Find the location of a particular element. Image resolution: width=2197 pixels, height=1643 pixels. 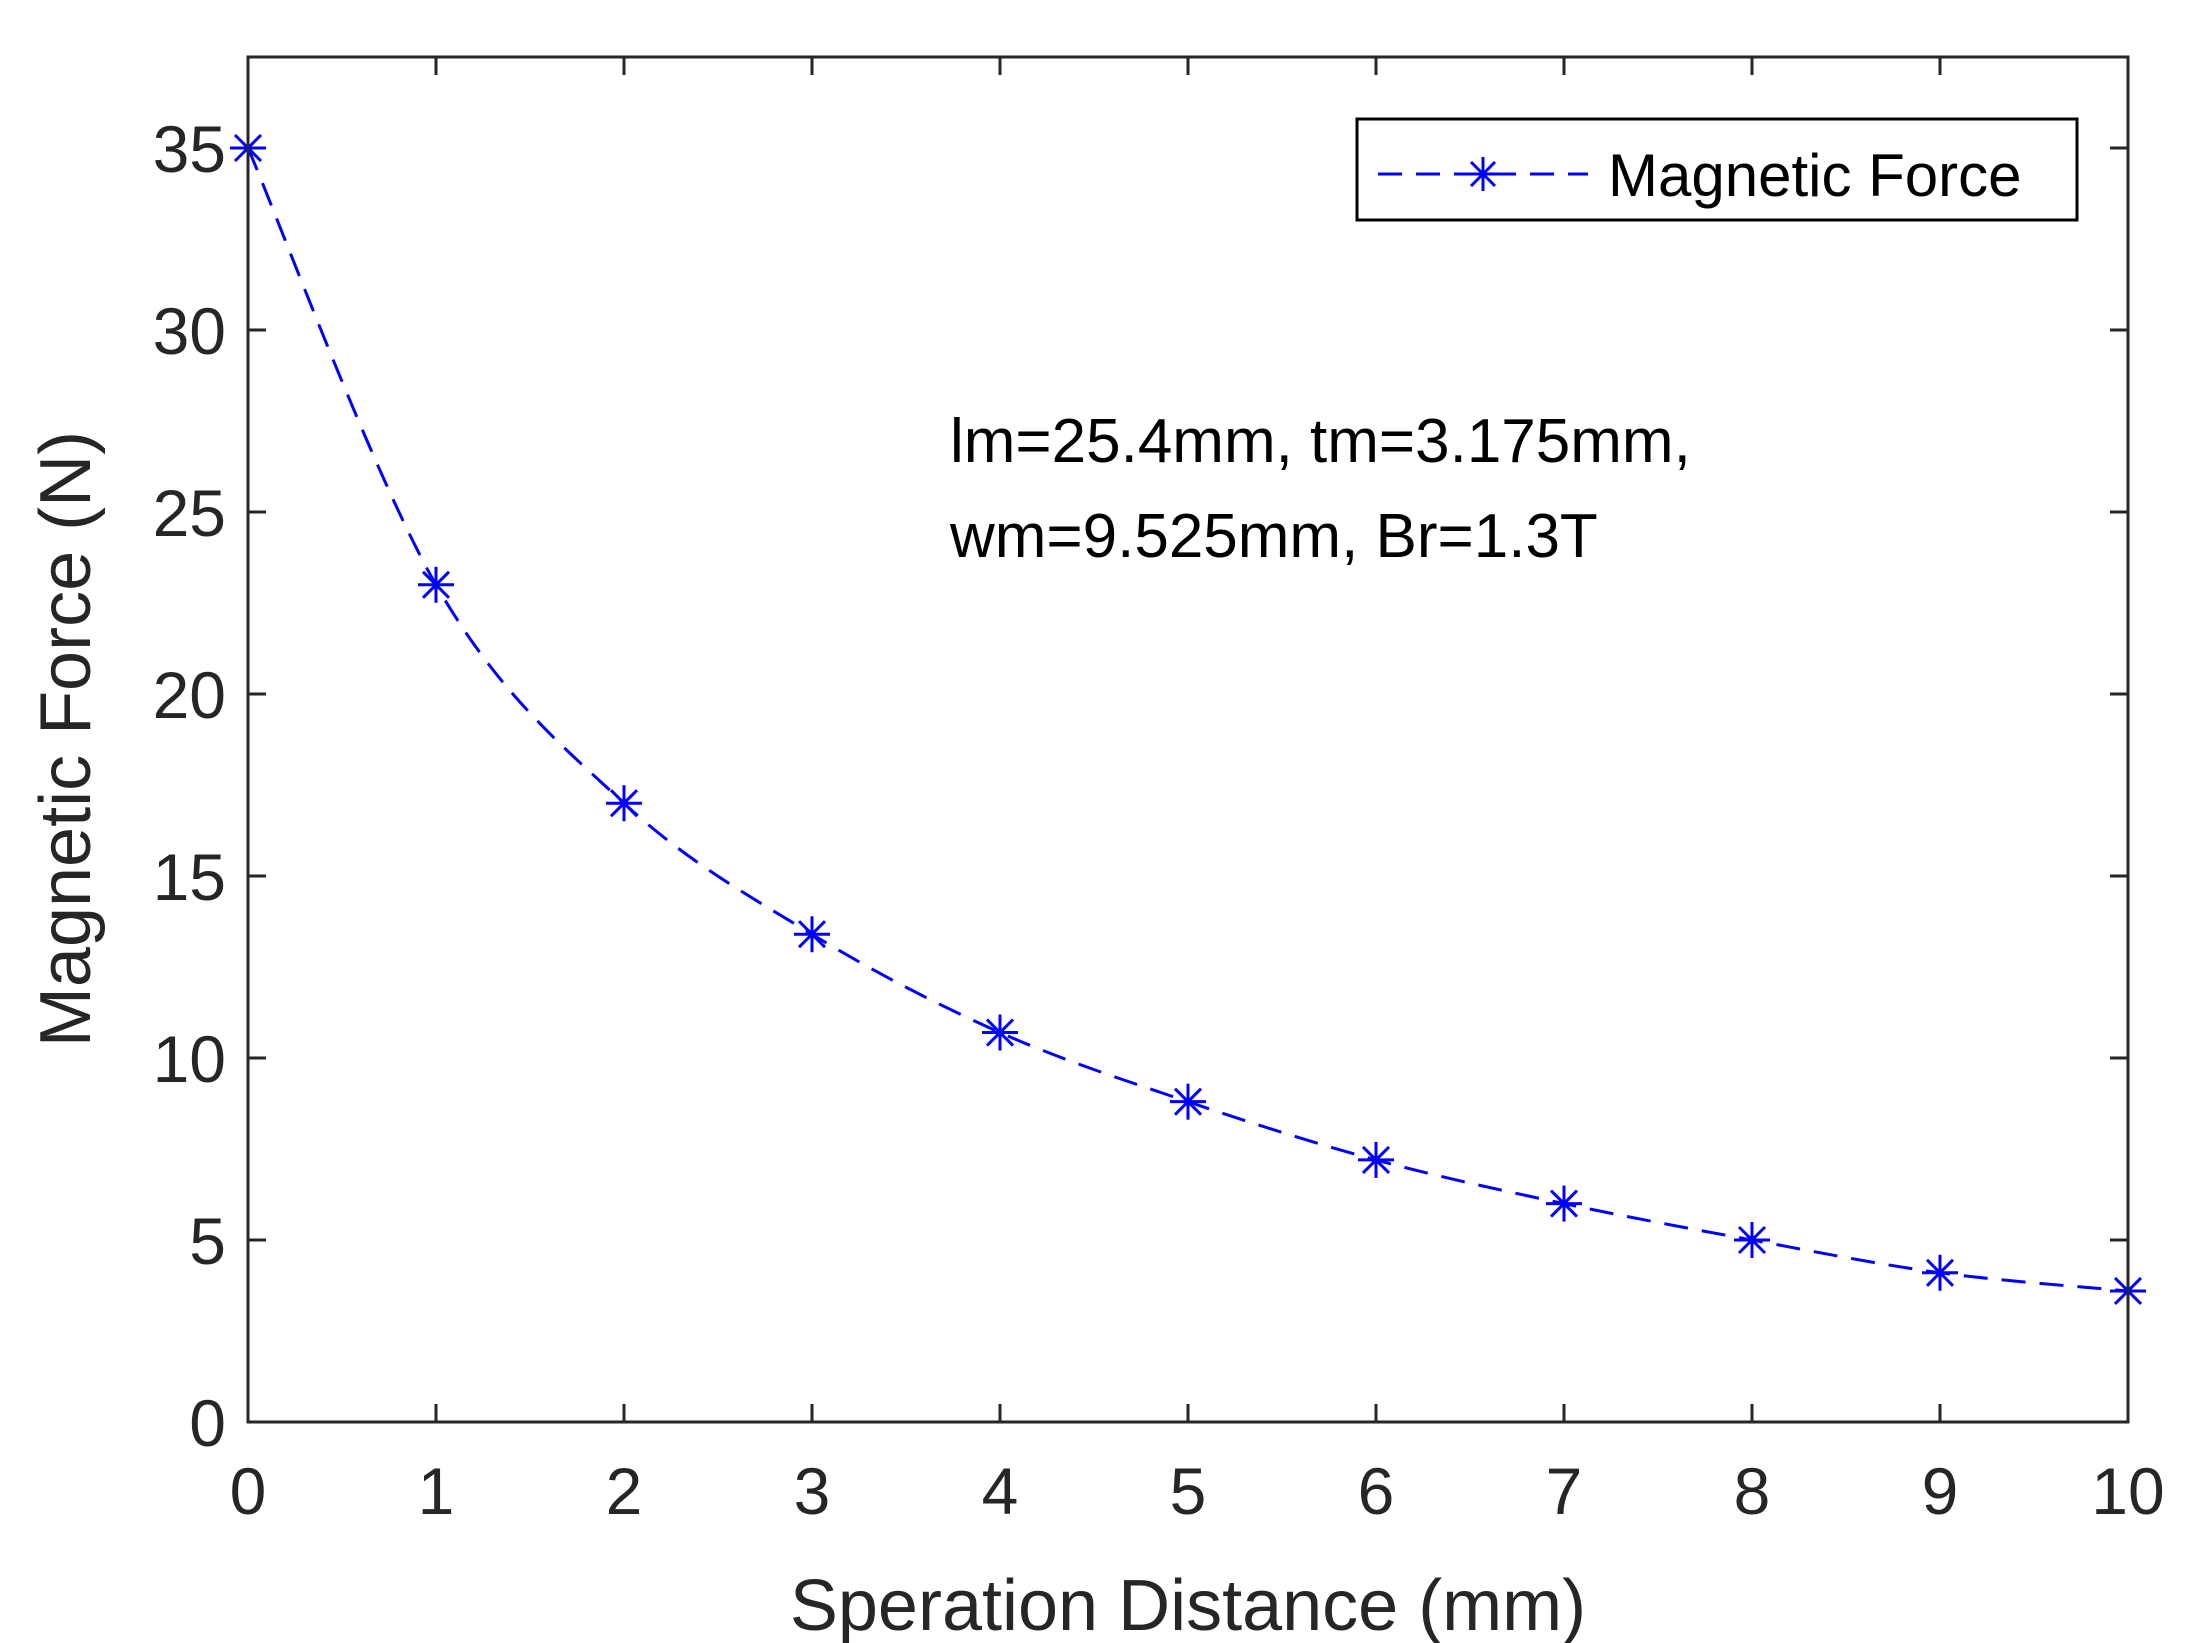

y-tick-label: 25 is located at coordinates (189, 513).